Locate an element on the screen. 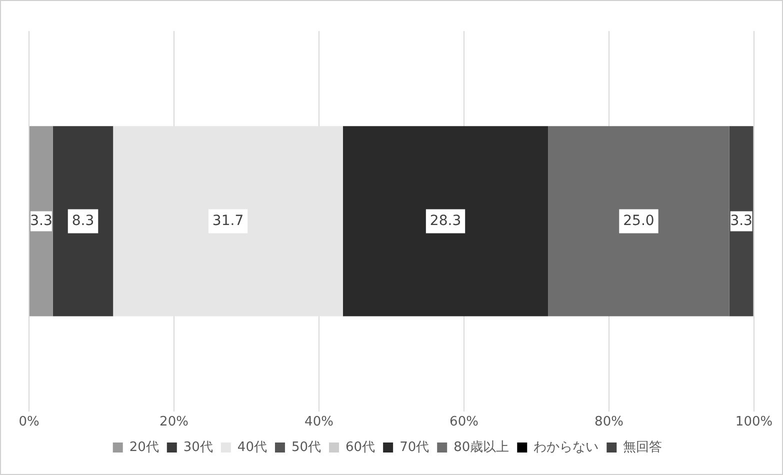 Image resolution: width=783 pixels, height=475 pixels. x-tick-label: 40% is located at coordinates (319, 422).